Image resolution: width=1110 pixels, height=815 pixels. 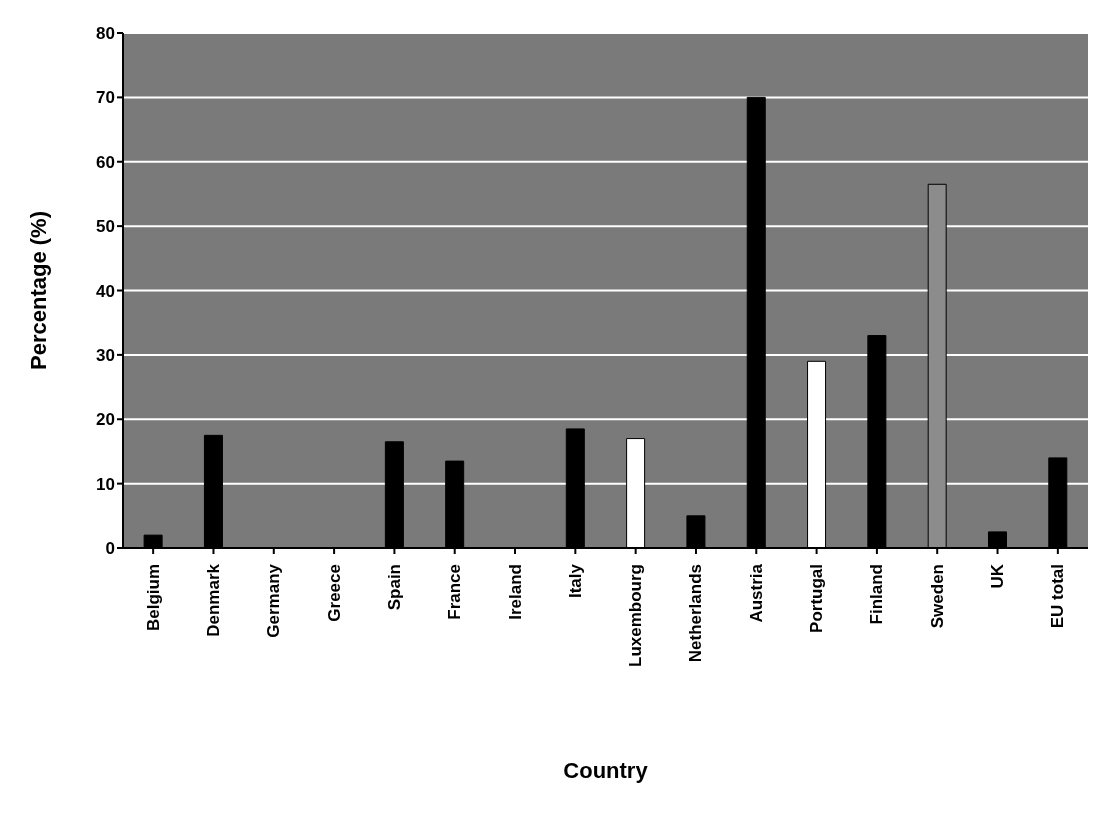 What do you see at coordinates (105, 227) in the screenshot?
I see `y-tick-label: 50` at bounding box center [105, 227].